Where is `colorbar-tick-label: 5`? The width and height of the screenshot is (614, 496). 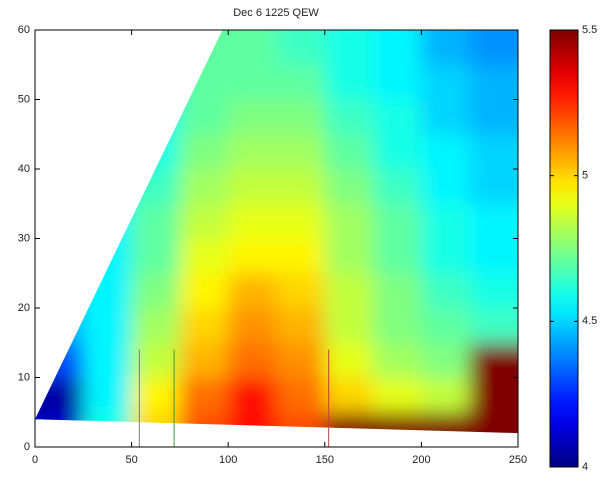 colorbar-tick-label: 5 is located at coordinates (585, 176).